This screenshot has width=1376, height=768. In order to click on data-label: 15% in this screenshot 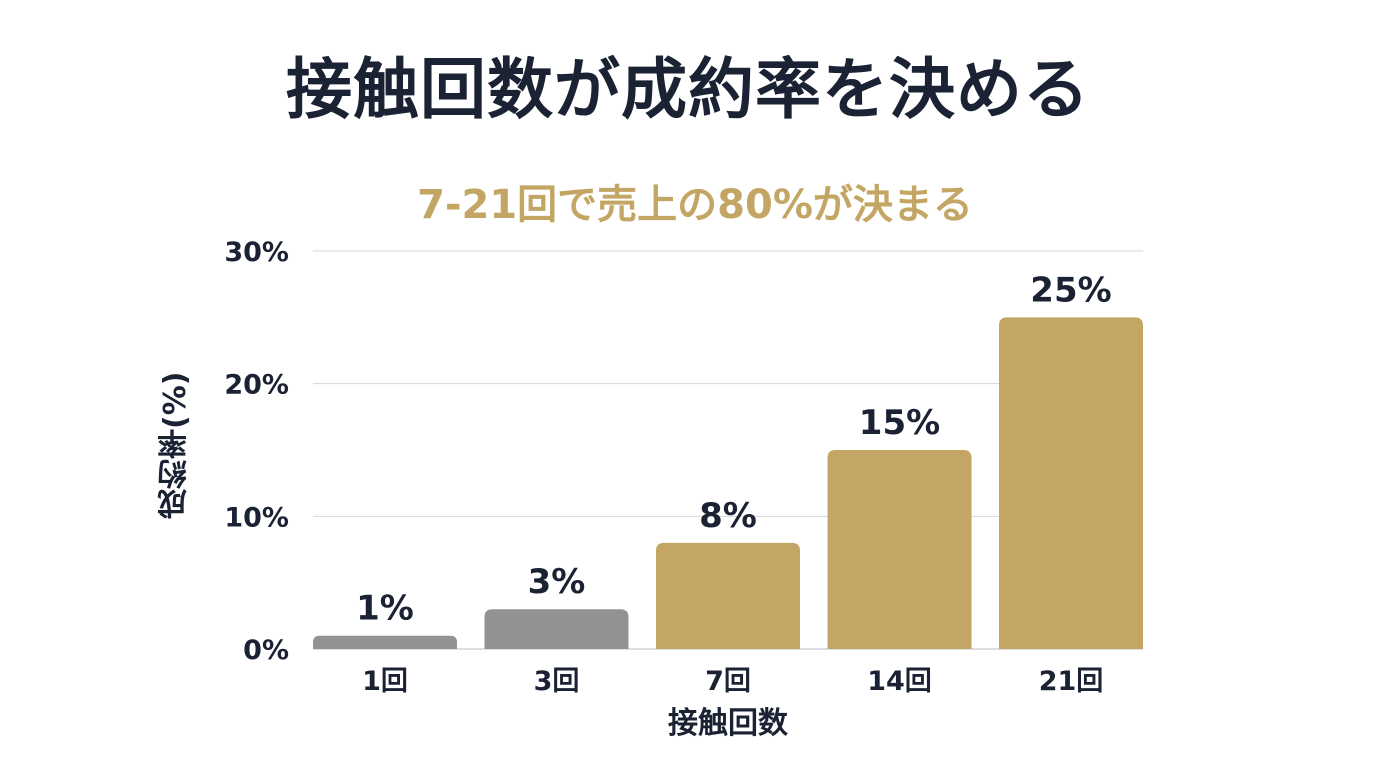, I will do `click(899, 423)`.